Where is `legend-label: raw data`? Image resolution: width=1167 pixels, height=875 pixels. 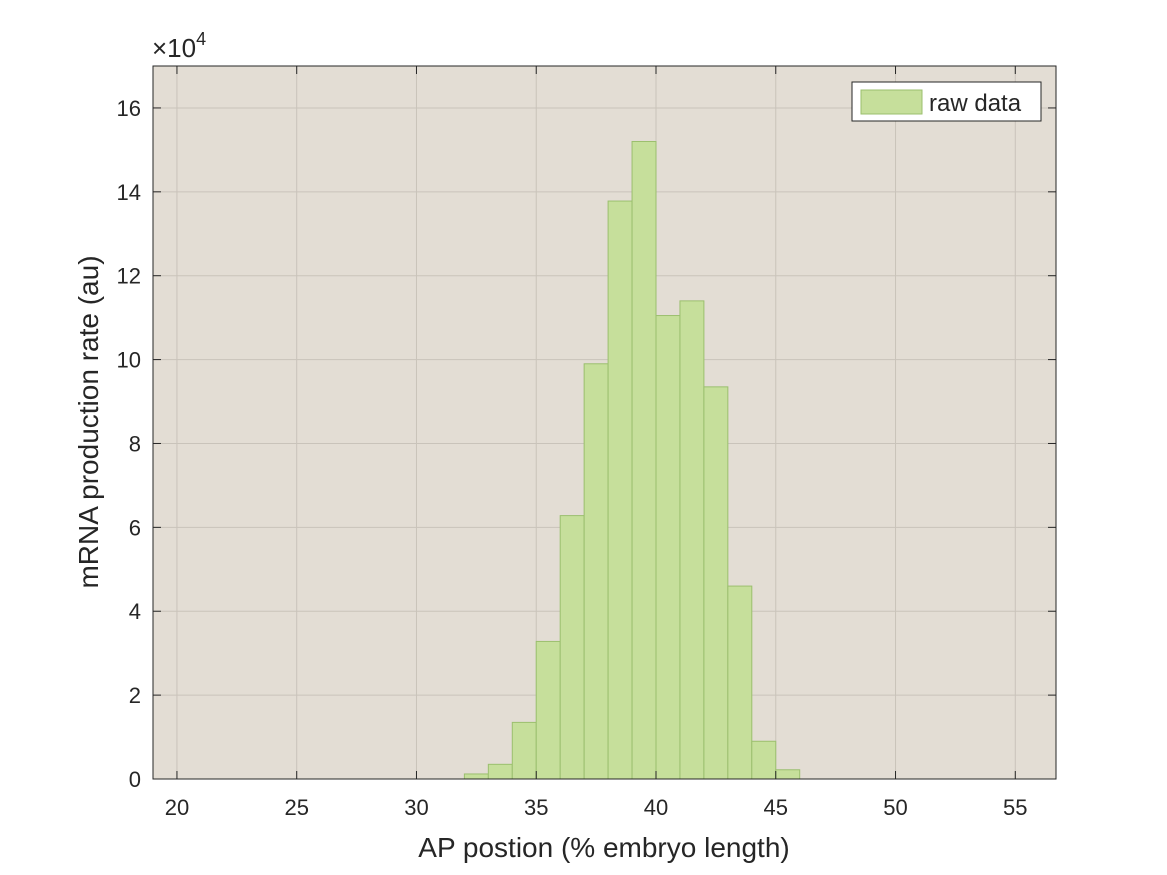
legend-label: raw data is located at coordinates (975, 103).